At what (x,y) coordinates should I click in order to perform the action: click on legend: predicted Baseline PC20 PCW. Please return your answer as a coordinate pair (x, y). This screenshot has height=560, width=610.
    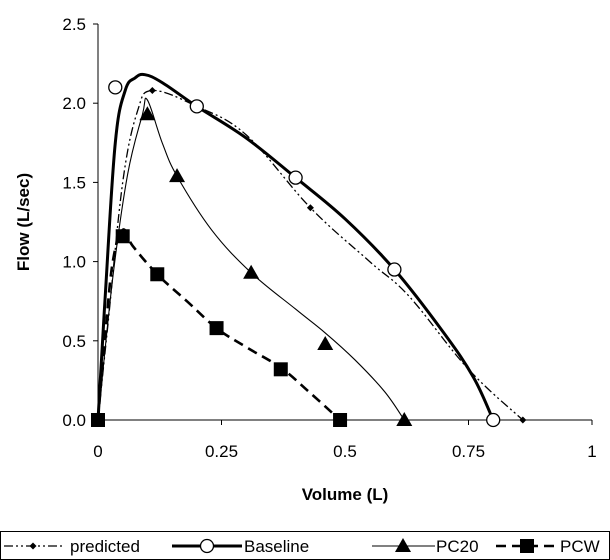
    Looking at the image, I should click on (305, 545).